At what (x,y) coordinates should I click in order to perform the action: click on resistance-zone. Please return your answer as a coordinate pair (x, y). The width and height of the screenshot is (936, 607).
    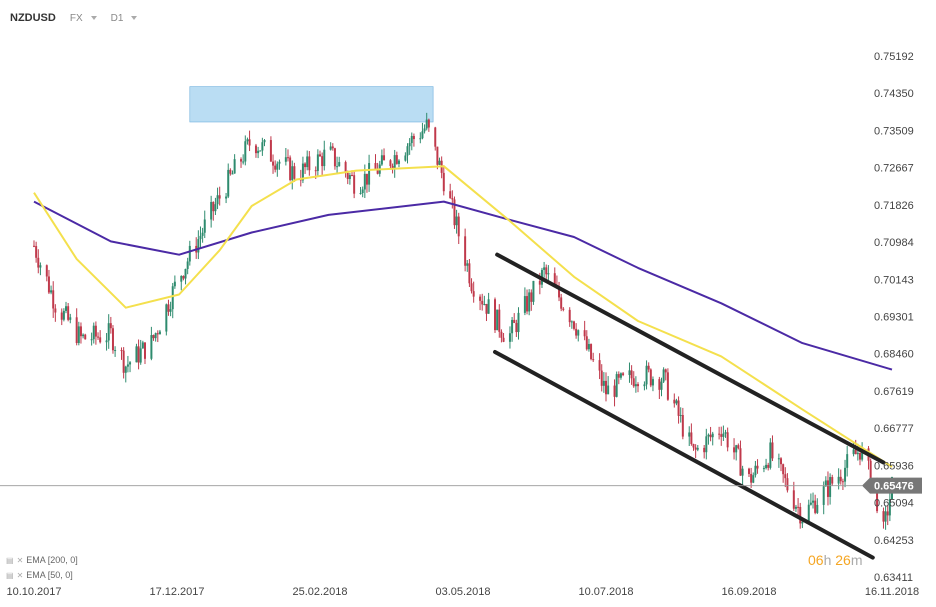
    Looking at the image, I should click on (311, 104).